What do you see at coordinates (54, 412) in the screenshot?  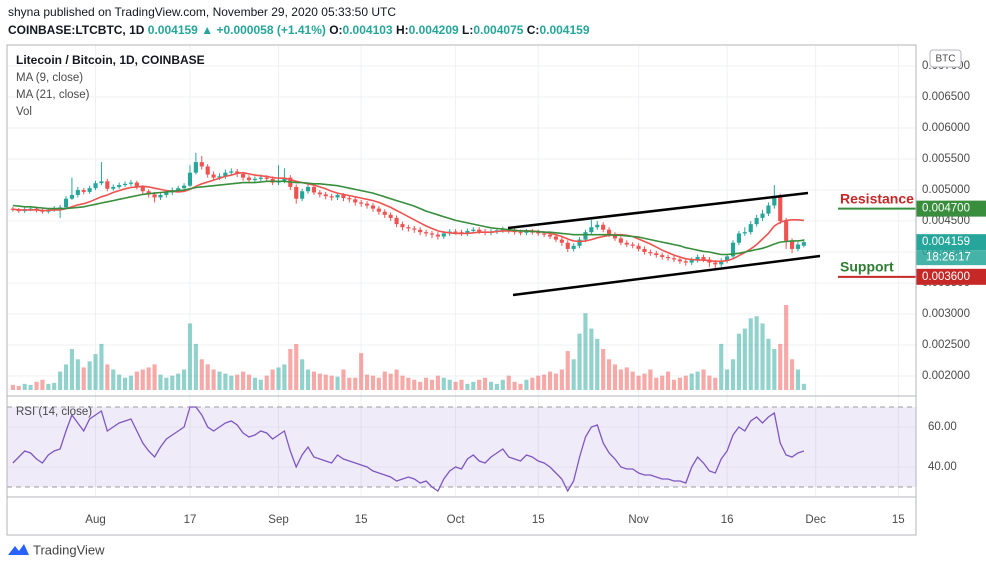 I see `rsi-title: RSI (14, close)` at bounding box center [54, 412].